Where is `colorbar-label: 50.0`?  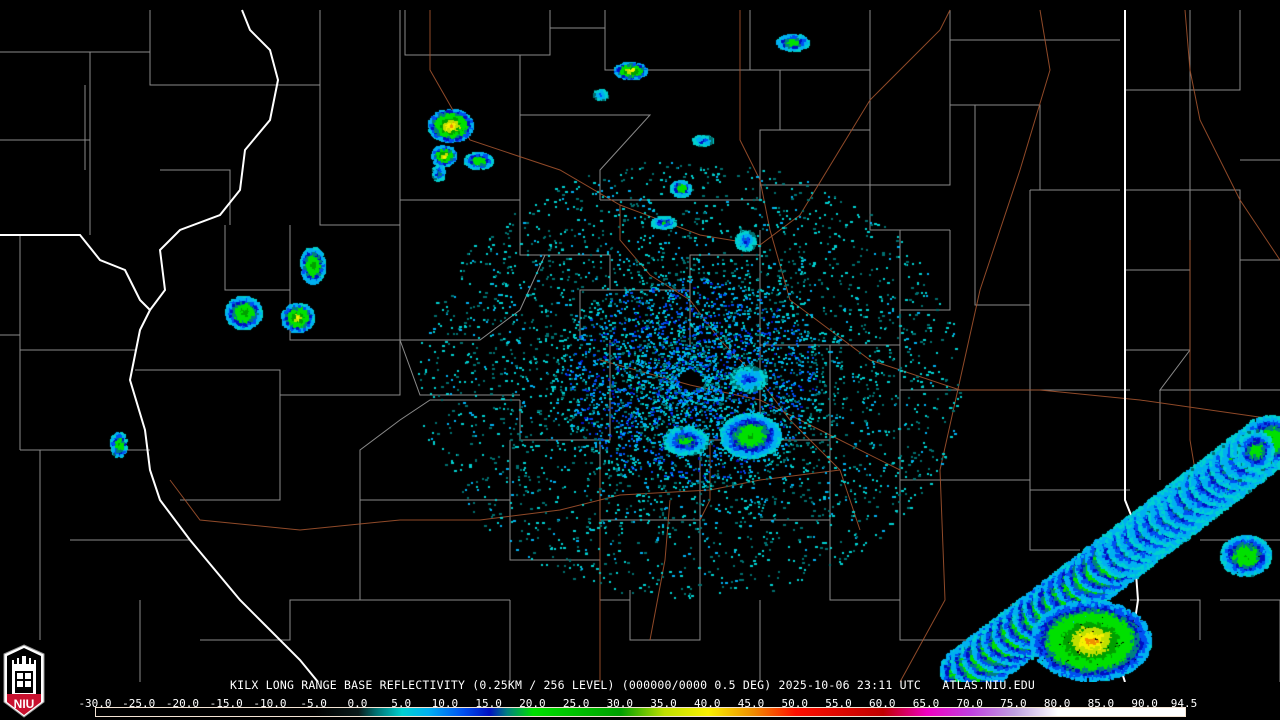 colorbar-label: 50.0 is located at coordinates (795, 703).